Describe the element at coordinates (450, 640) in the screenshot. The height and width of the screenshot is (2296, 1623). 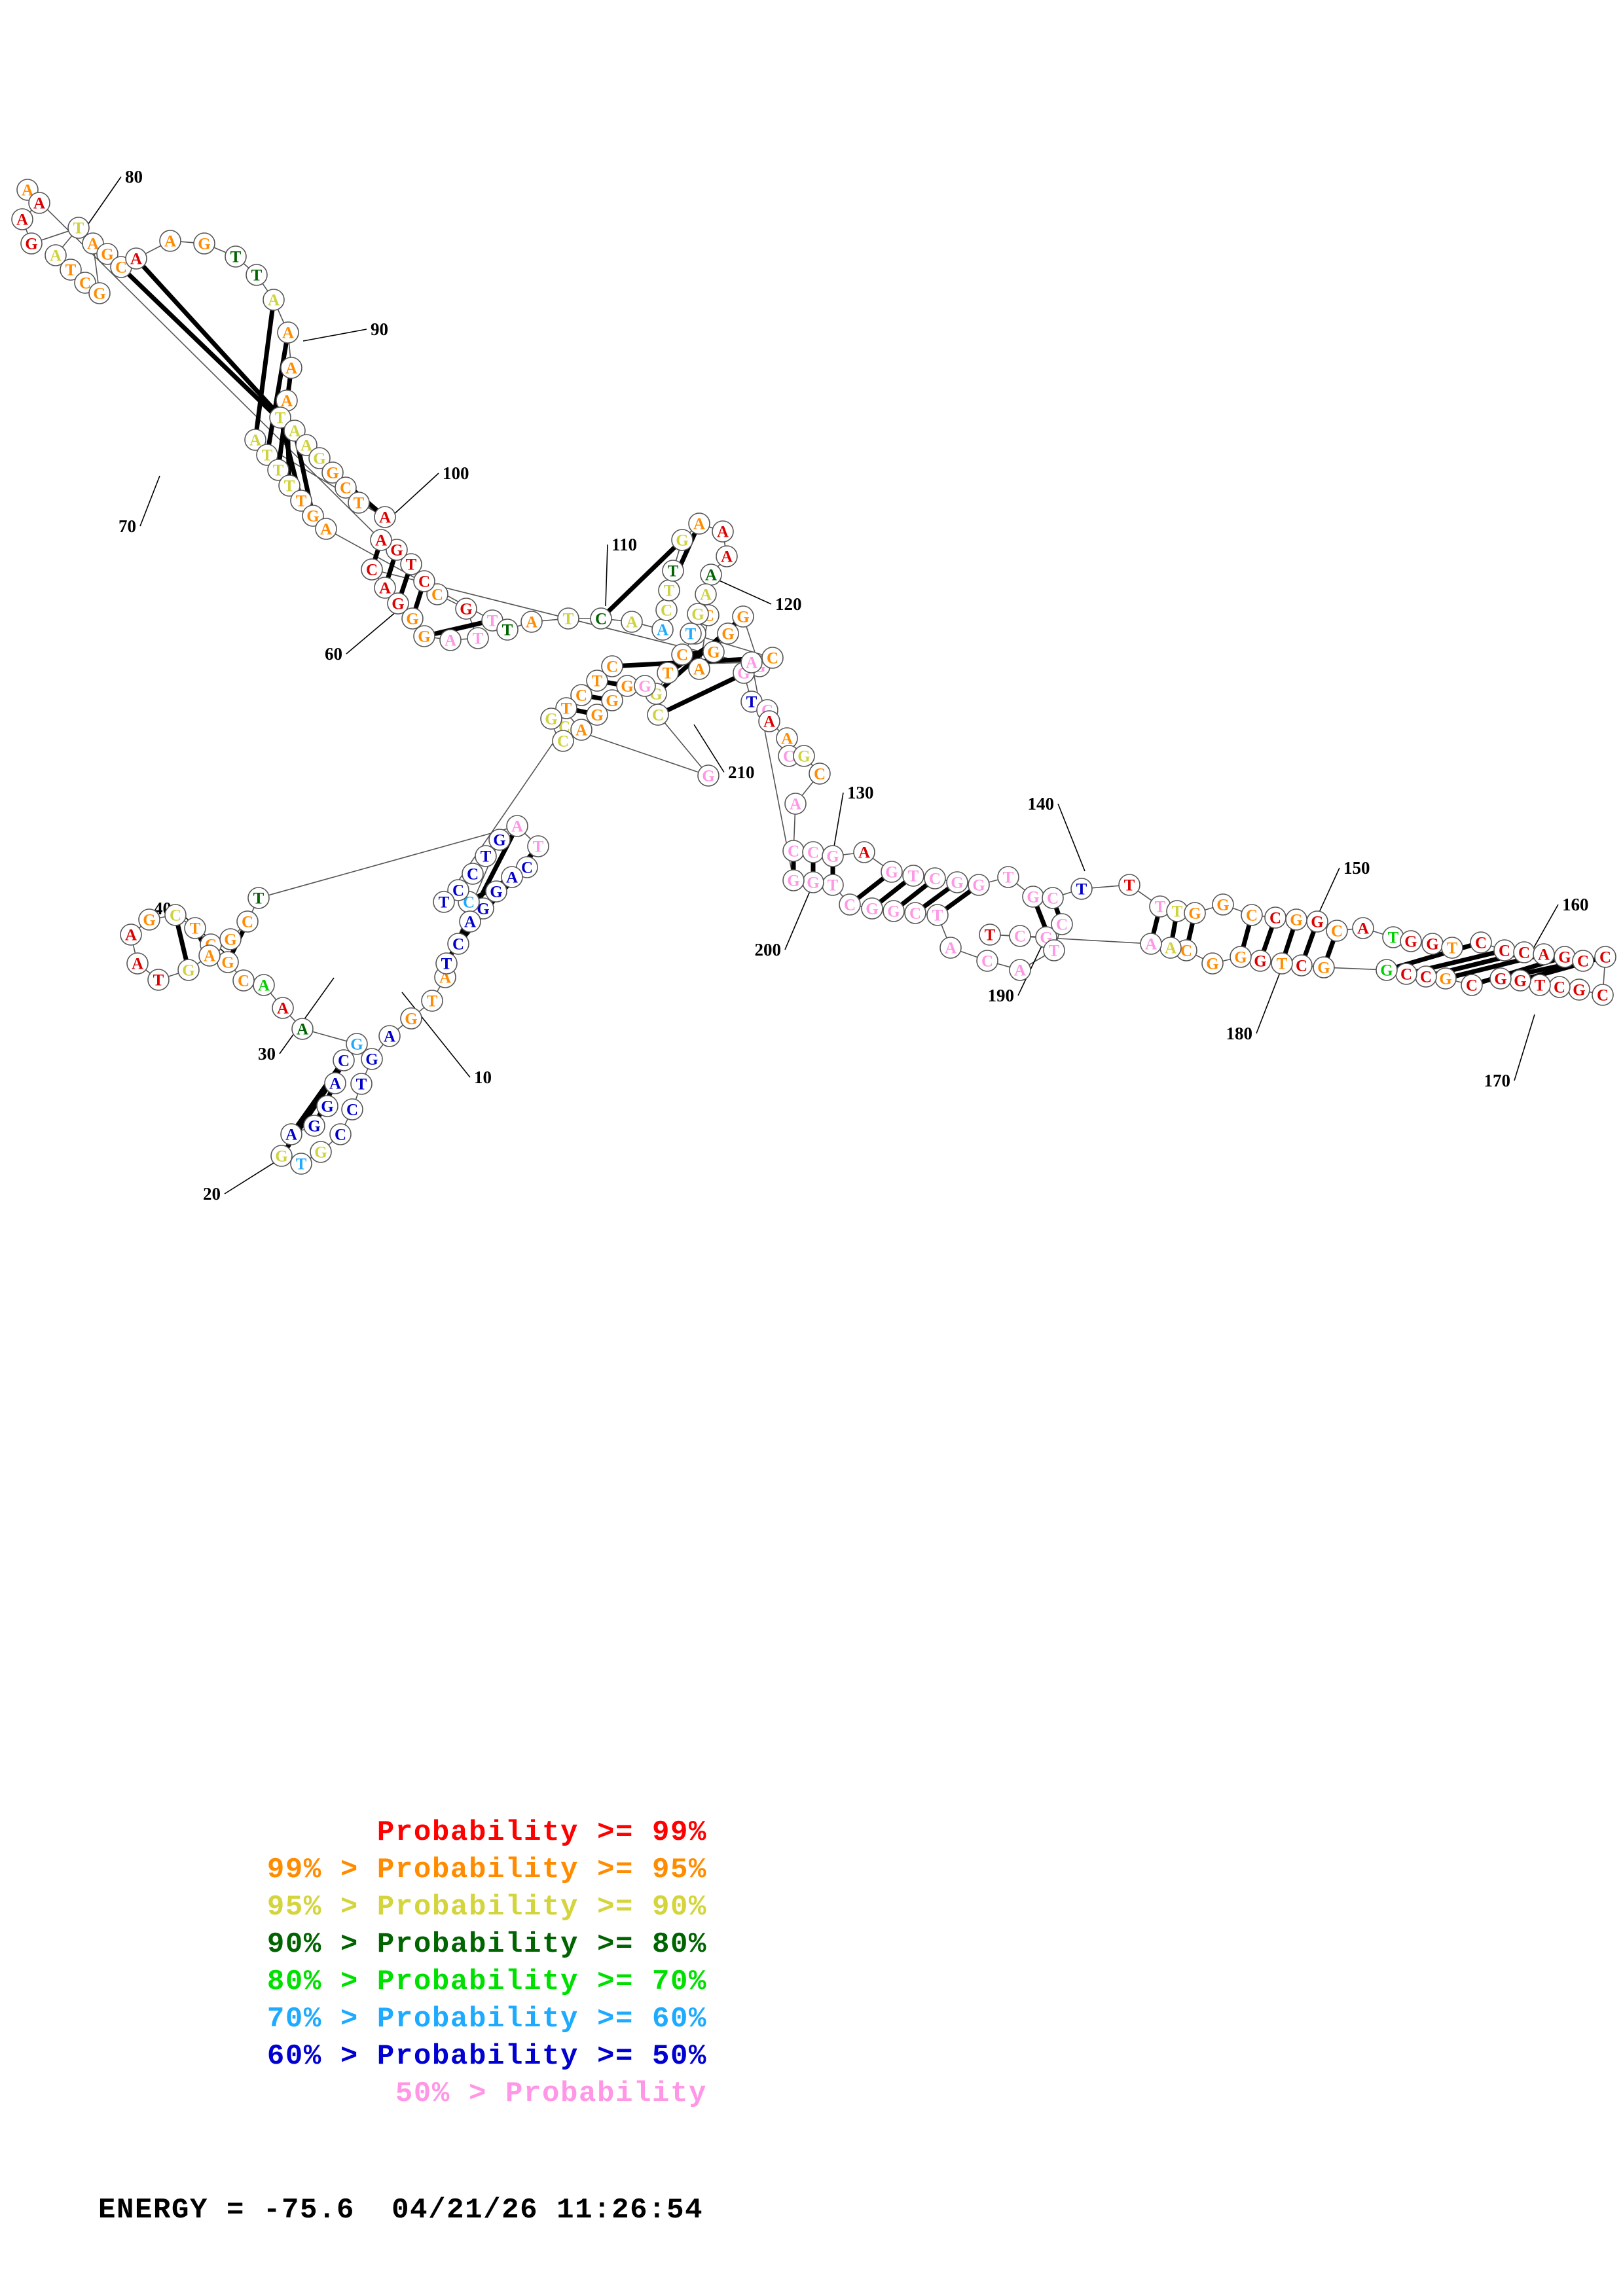
I see `nucleotide-68: A` at that location.